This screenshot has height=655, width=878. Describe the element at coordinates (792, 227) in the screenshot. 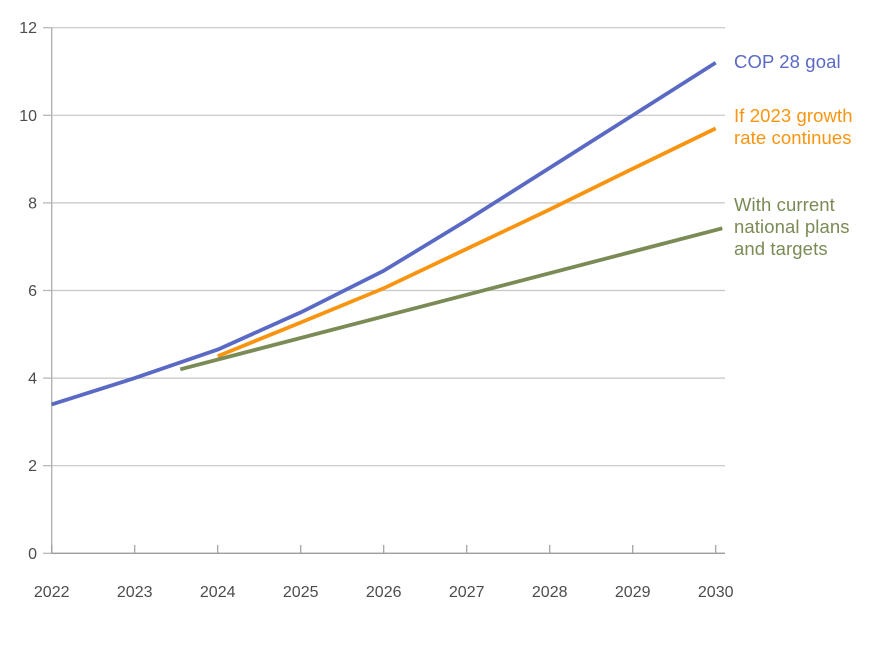

I see `series-label-national-plans-targets: With current national plans and targets` at that location.